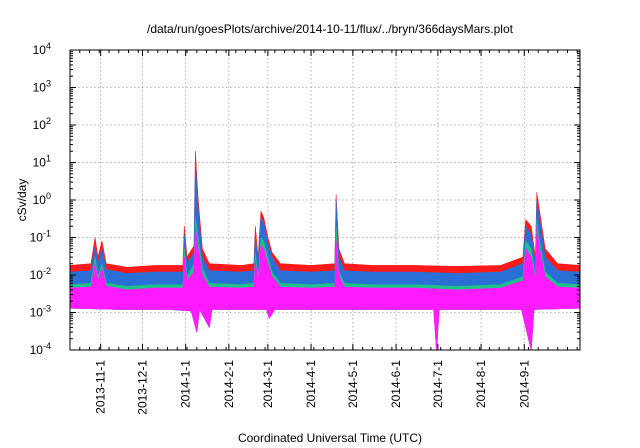 This screenshot has width=640, height=448. I want to click on x-axis-label: Coordinated Universal Time (UTC), so click(330, 438).